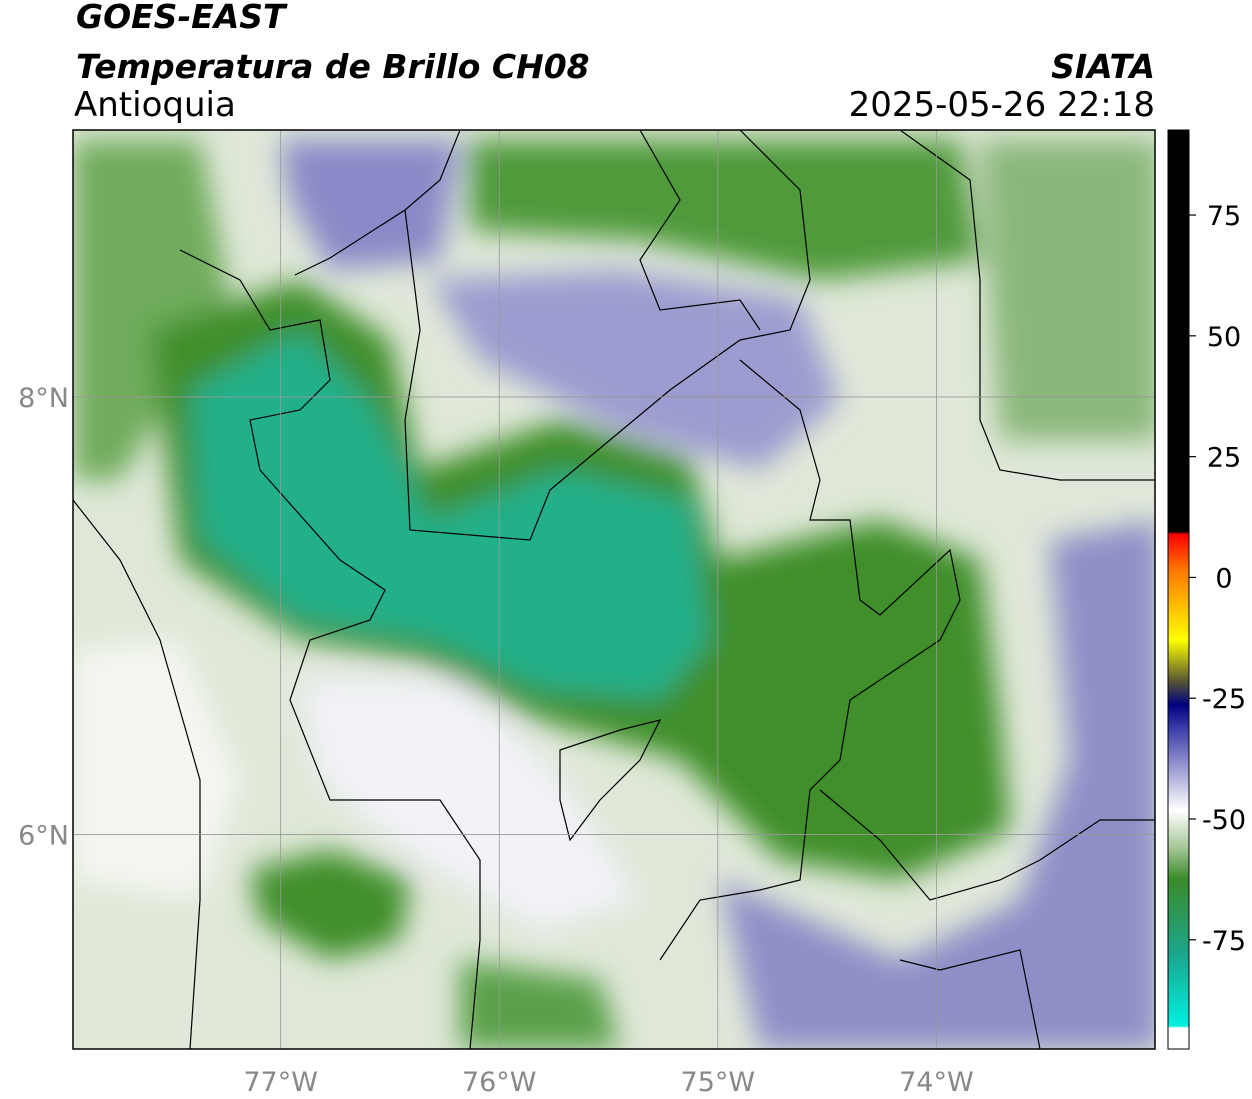 This screenshot has width=1252, height=1099. Describe the element at coordinates (936, 1082) in the screenshot. I see `x-tick-label: 74°W` at that location.